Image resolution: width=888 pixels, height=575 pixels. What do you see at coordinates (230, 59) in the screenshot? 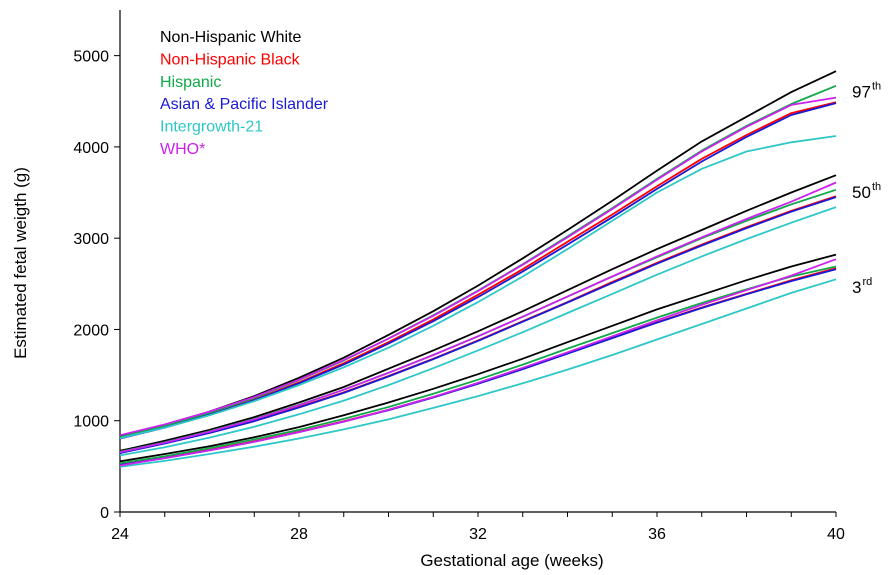
I see `legend-entry: Non-Hispanic Black` at bounding box center [230, 59].